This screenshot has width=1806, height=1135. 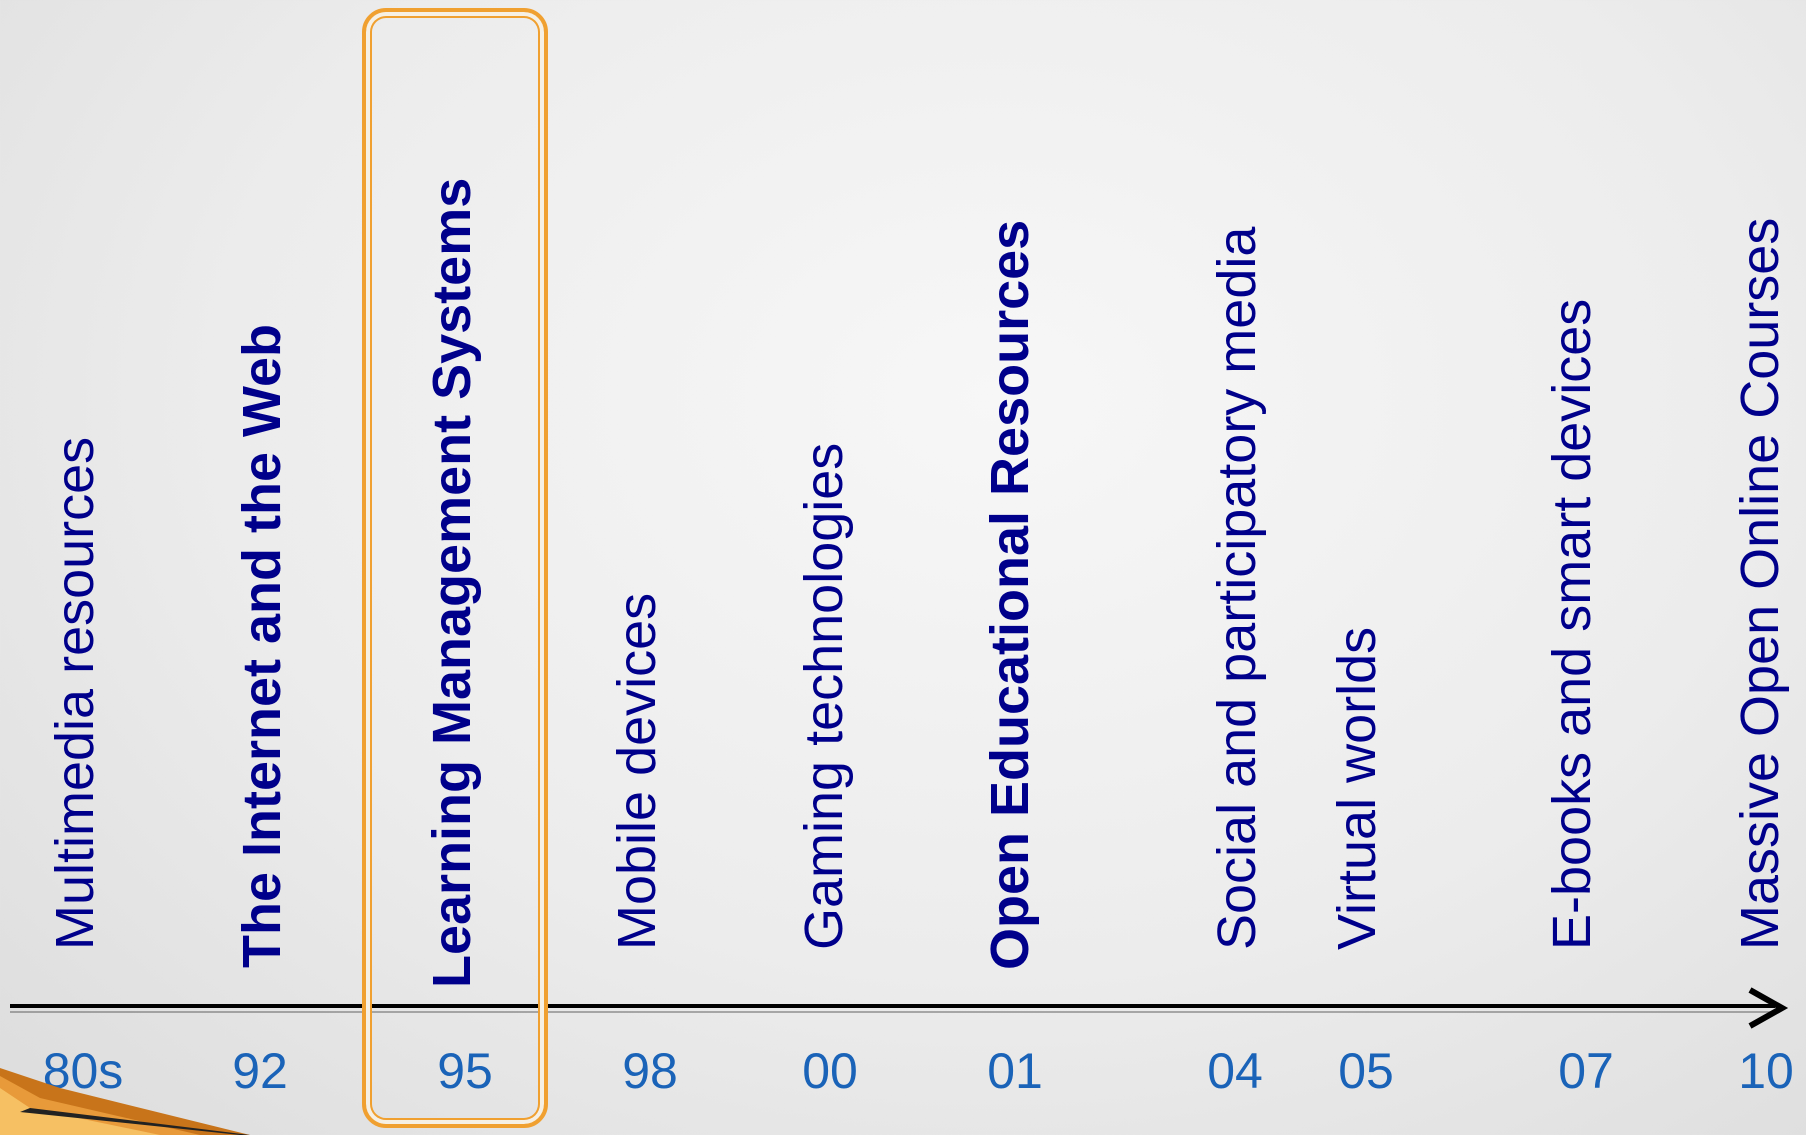 I want to click on year-label-00: 00, so click(x=830, y=1071).